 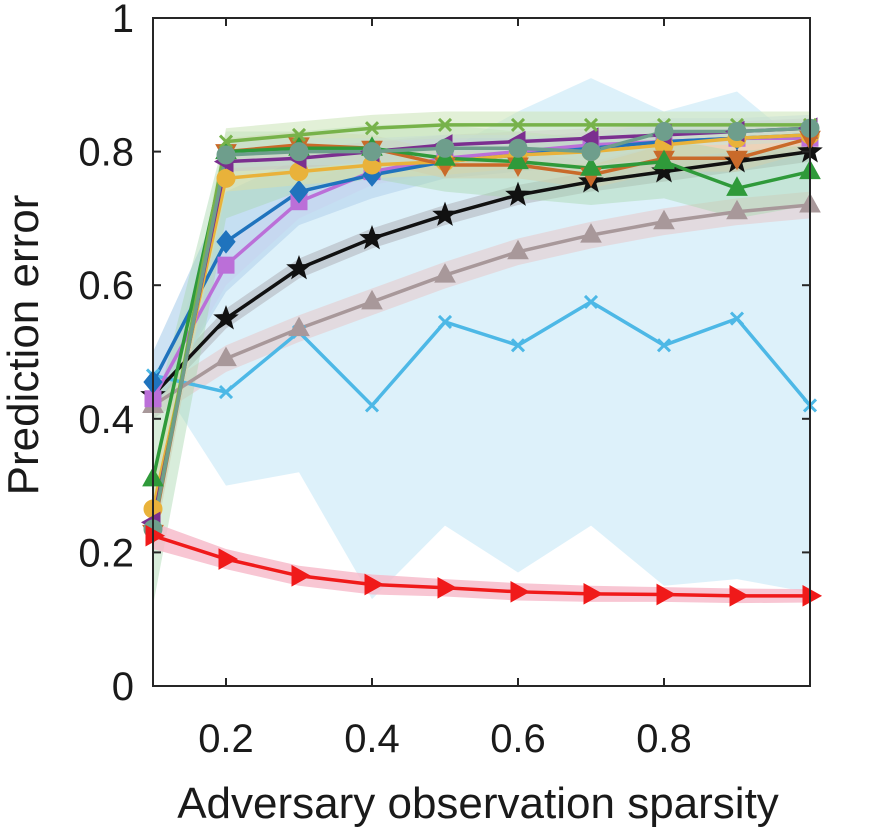 I want to click on series-0-line, so click(x=481, y=354).